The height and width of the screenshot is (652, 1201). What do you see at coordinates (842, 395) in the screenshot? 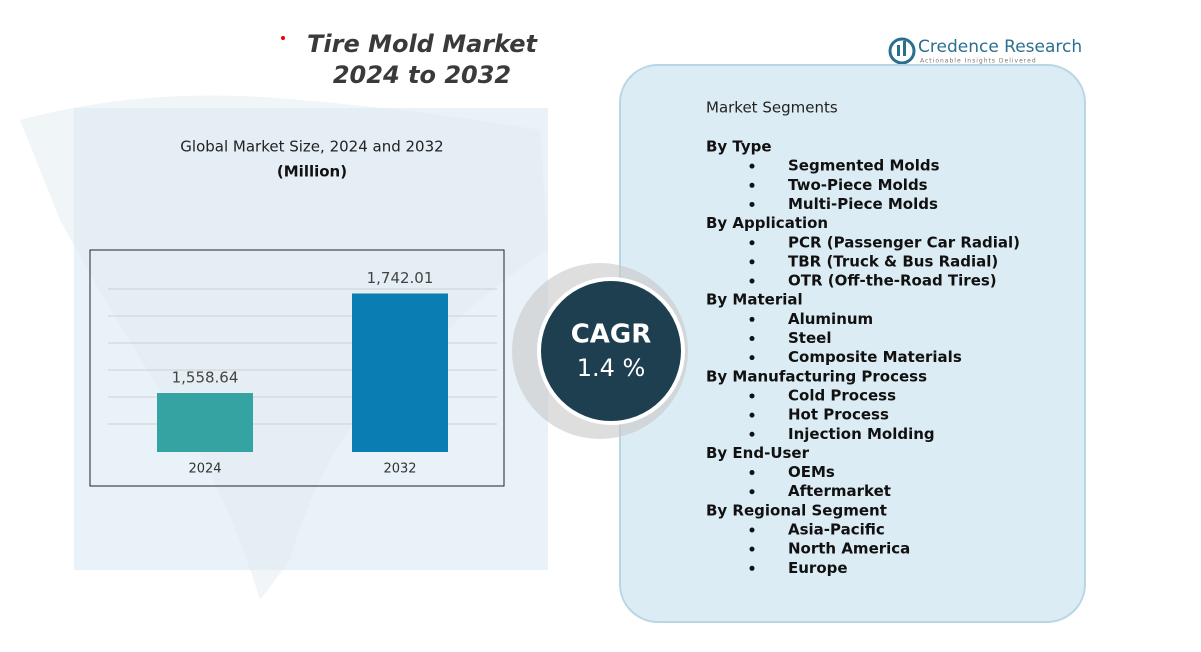
I see `segment-item: Cold Process` at bounding box center [842, 395].